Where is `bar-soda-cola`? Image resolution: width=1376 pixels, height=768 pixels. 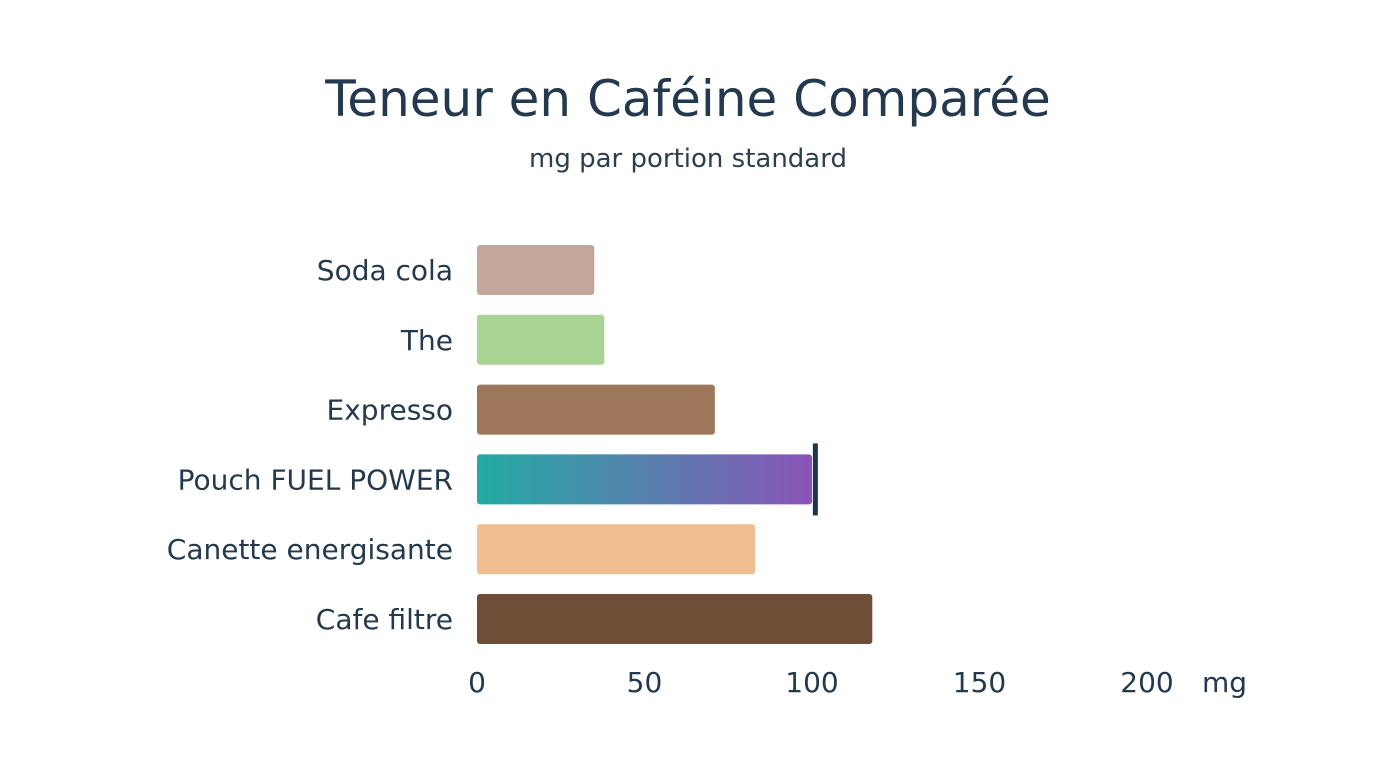
bar-soda-cola is located at coordinates (536, 270).